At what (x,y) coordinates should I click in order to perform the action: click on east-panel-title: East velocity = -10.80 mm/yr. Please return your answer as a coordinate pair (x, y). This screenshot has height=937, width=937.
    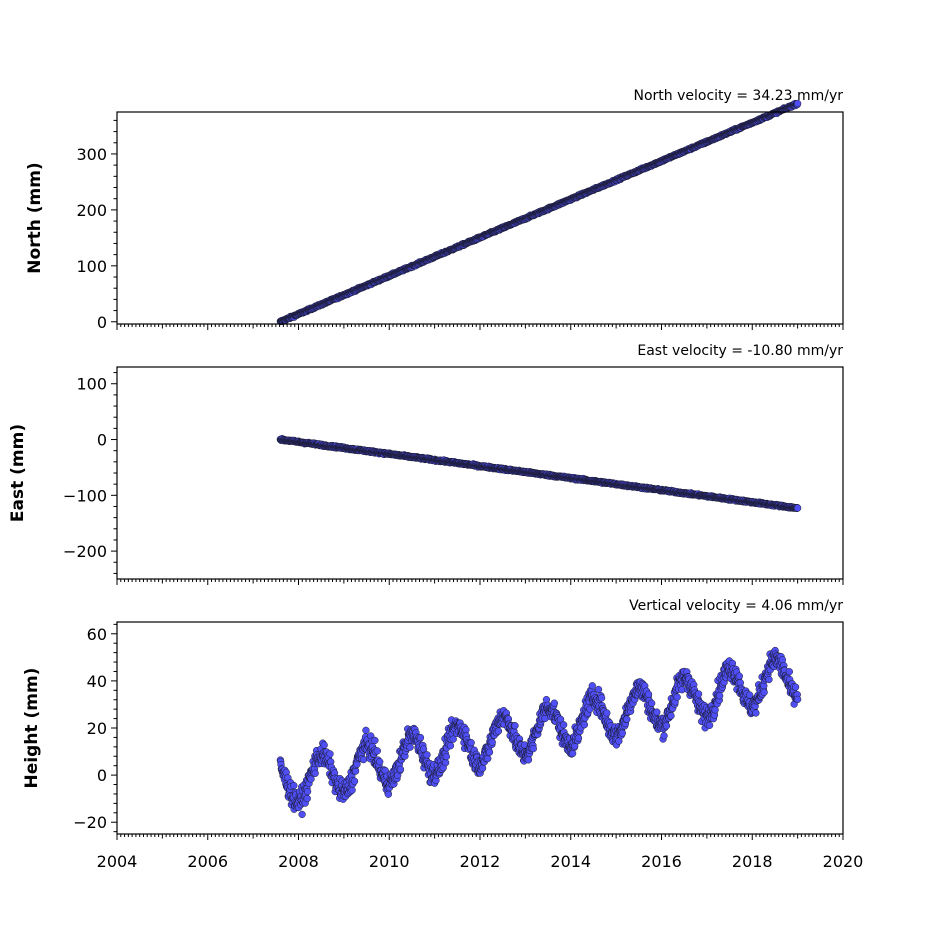
    Looking at the image, I should click on (740, 351).